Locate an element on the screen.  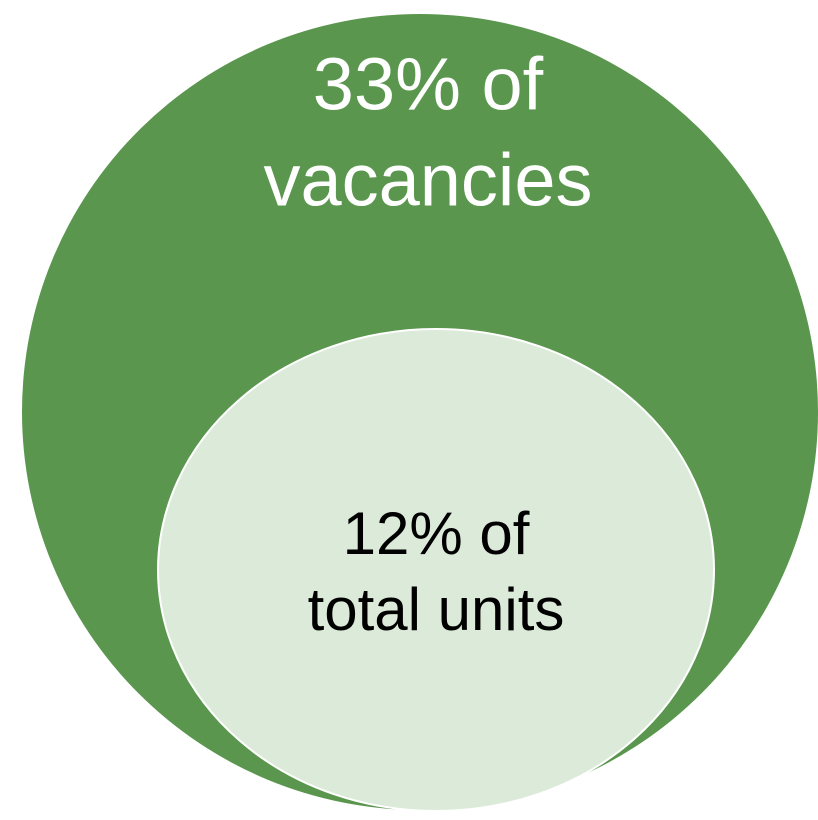
outer-label: vacancies is located at coordinates (427, 180).